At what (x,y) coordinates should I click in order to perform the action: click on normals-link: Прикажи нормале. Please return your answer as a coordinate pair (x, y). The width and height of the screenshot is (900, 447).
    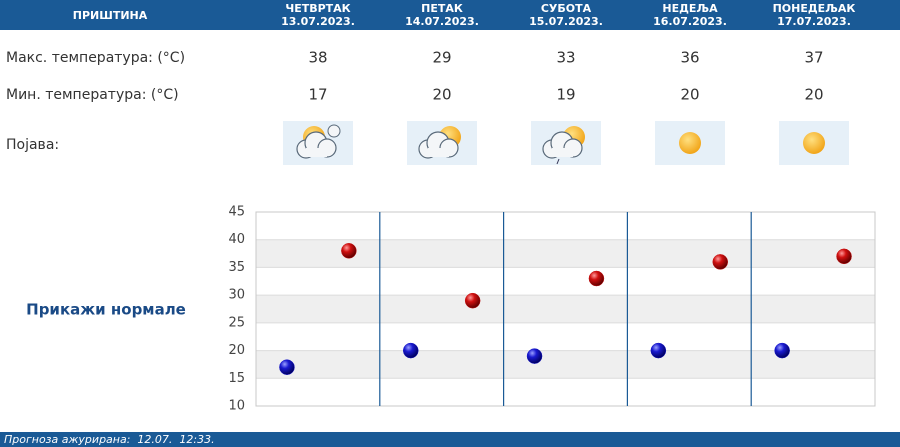
    Looking at the image, I should click on (106, 310).